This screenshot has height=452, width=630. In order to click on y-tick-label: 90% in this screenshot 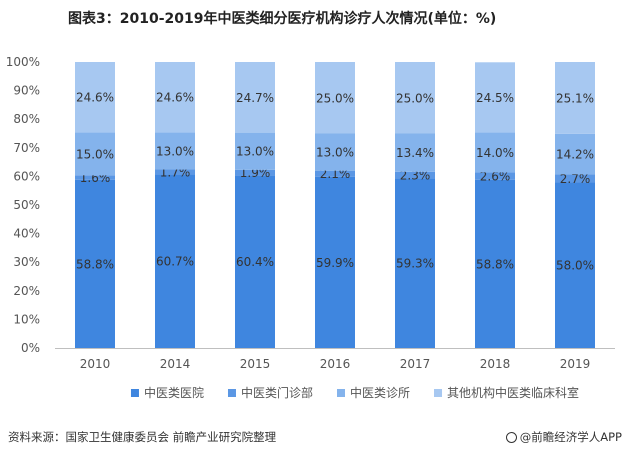, I will do `click(26, 91)`.